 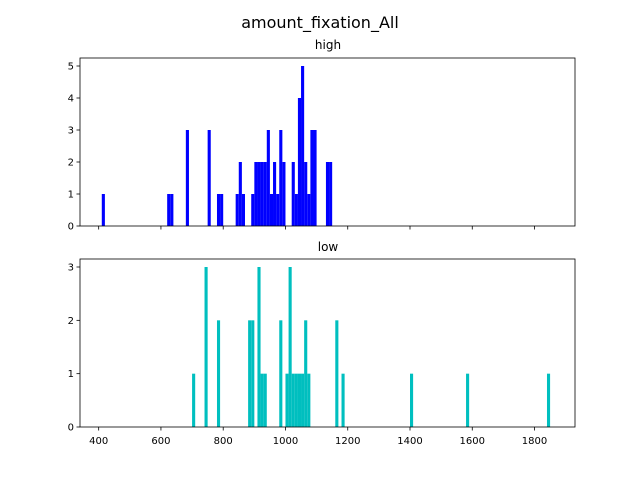 What do you see at coordinates (328, 247) in the screenshot?
I see `panel-title-low: low` at bounding box center [328, 247].